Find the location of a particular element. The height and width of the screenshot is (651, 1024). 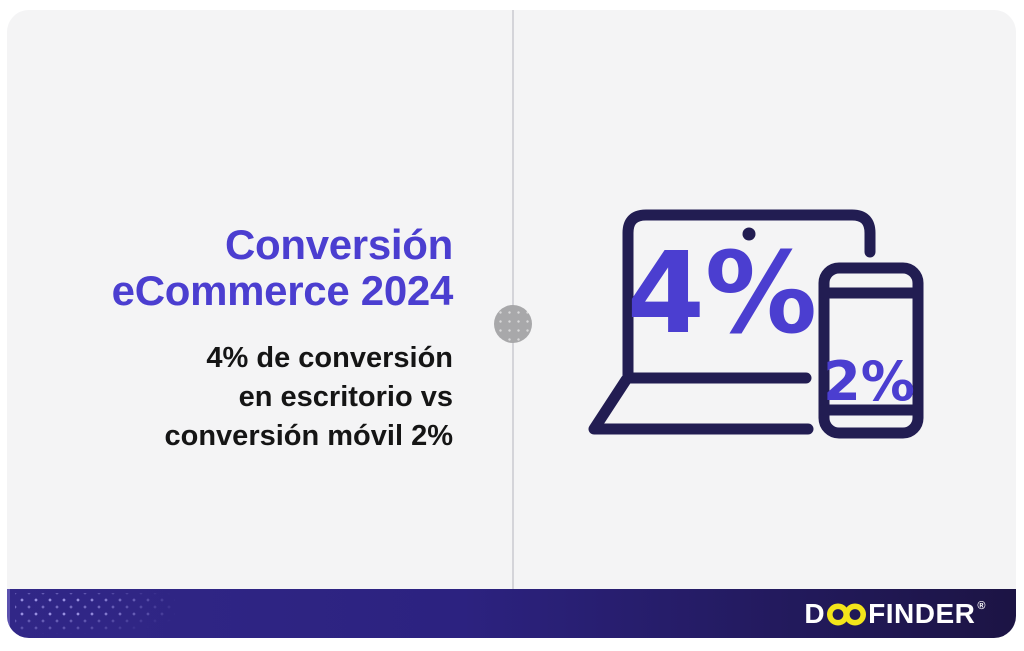

footer-bar: D FINDER ® is located at coordinates (511, 613).